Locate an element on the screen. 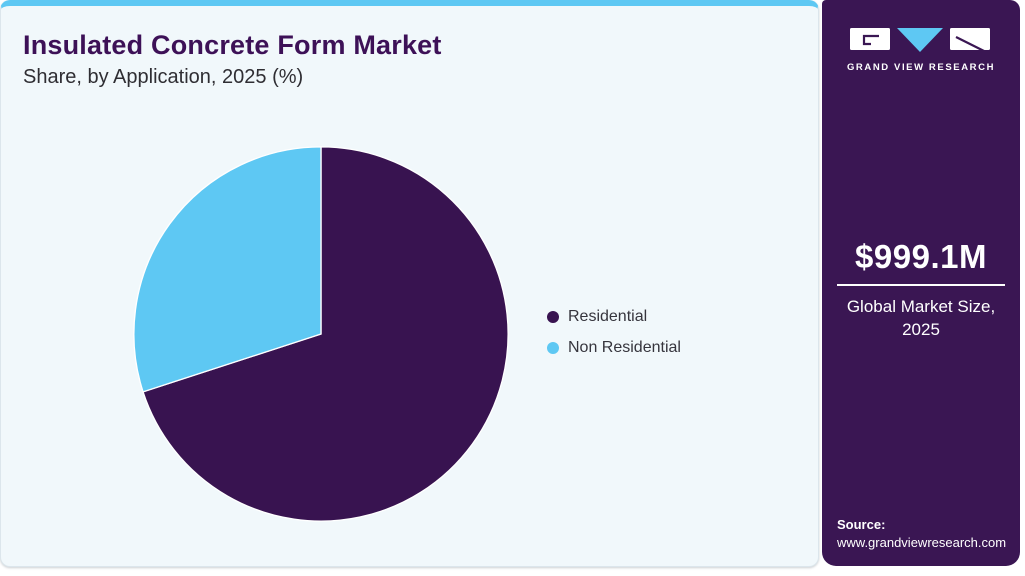  divider is located at coordinates (921, 285).